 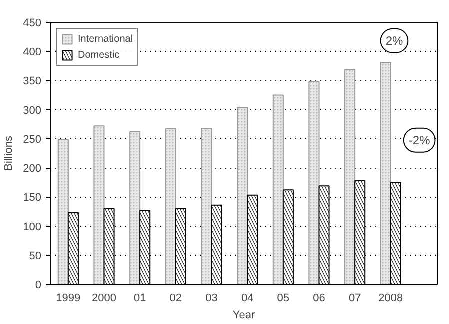 I want to click on x-tick-label: 02, so click(x=176, y=298).